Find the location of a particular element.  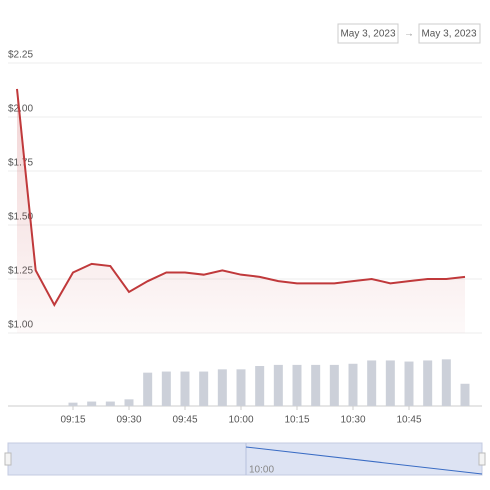

range-from-input is located at coordinates (368, 33).